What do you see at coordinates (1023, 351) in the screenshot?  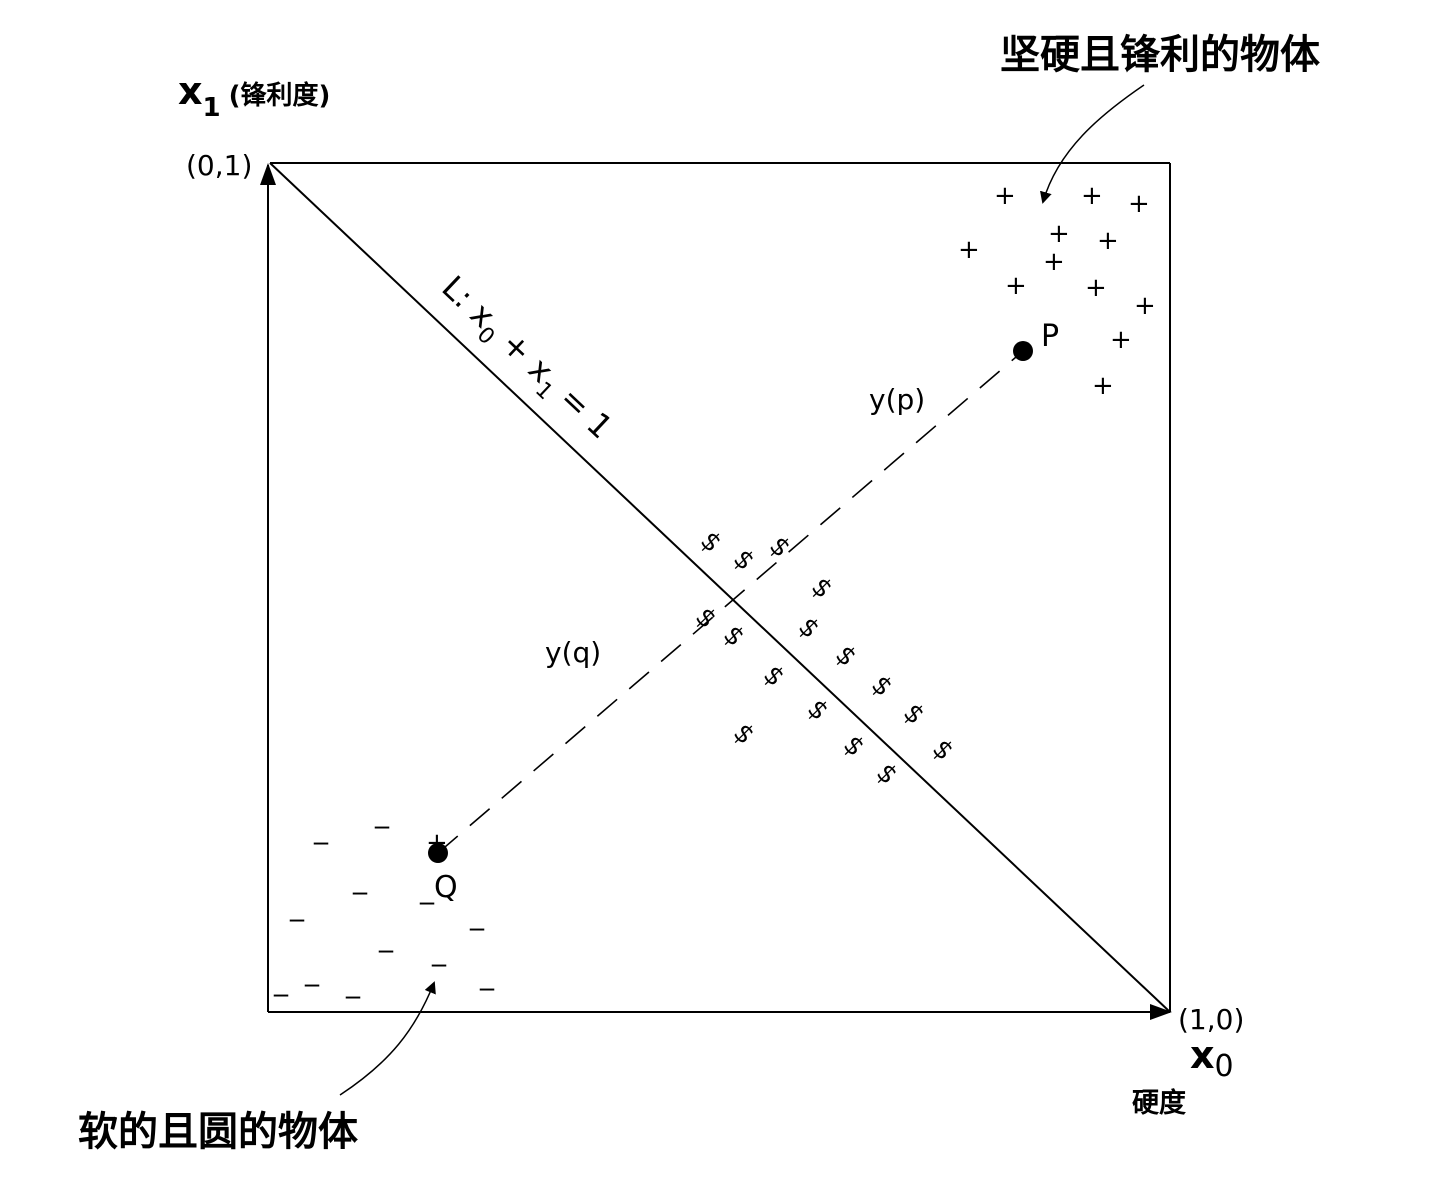 I see `point-p-dot` at bounding box center [1023, 351].